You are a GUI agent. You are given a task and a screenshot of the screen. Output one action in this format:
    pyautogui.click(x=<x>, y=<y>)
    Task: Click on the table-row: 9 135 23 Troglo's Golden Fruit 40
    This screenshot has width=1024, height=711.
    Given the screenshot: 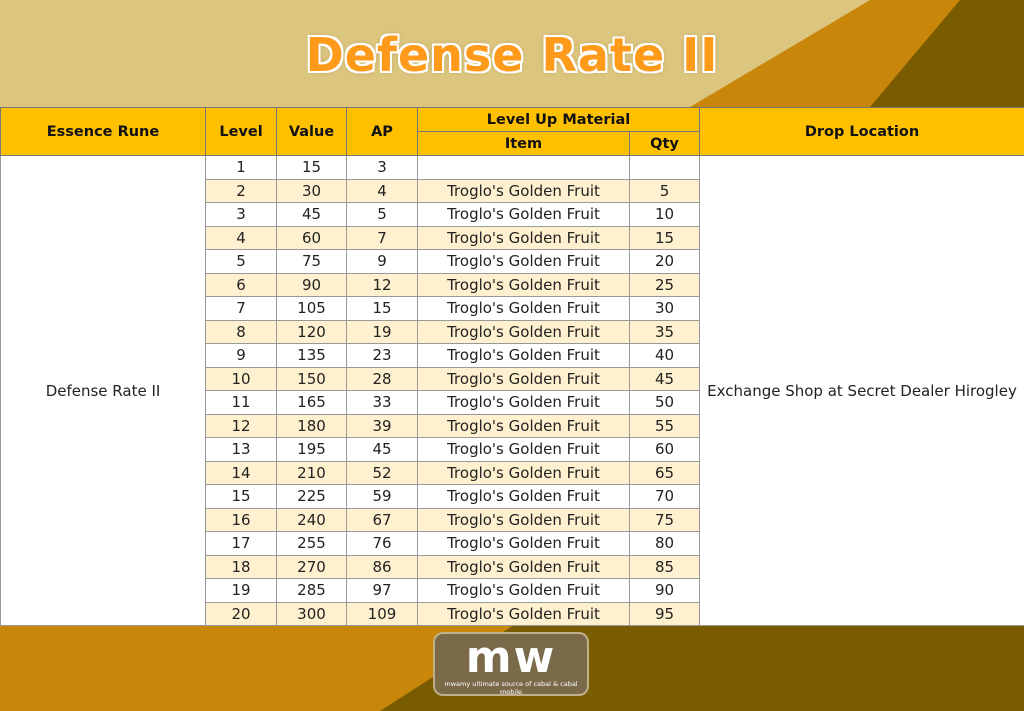 What is the action you would take?
    pyautogui.click(x=512, y=355)
    